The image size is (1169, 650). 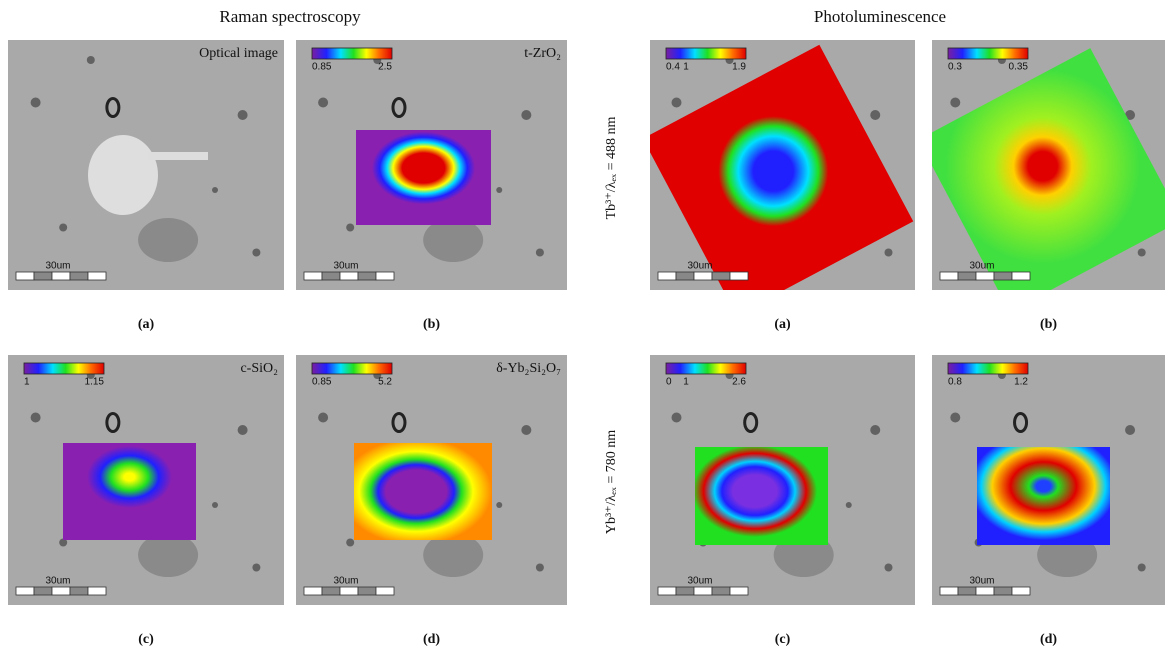 What do you see at coordinates (178, 156) in the screenshot?
I see `crack` at bounding box center [178, 156].